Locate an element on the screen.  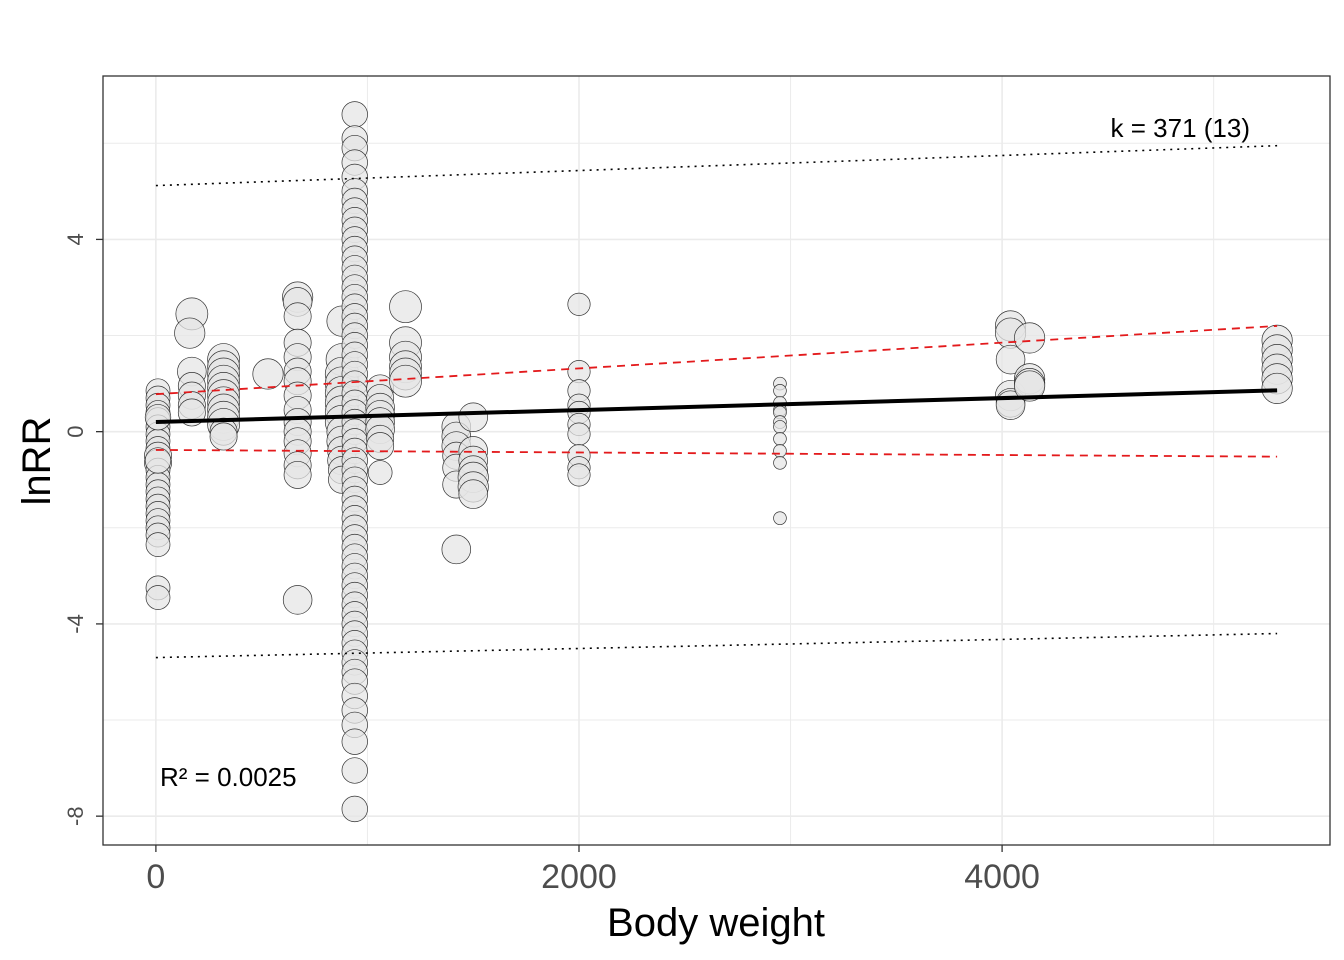
prediction-interval-lower is located at coordinates (716, 645).